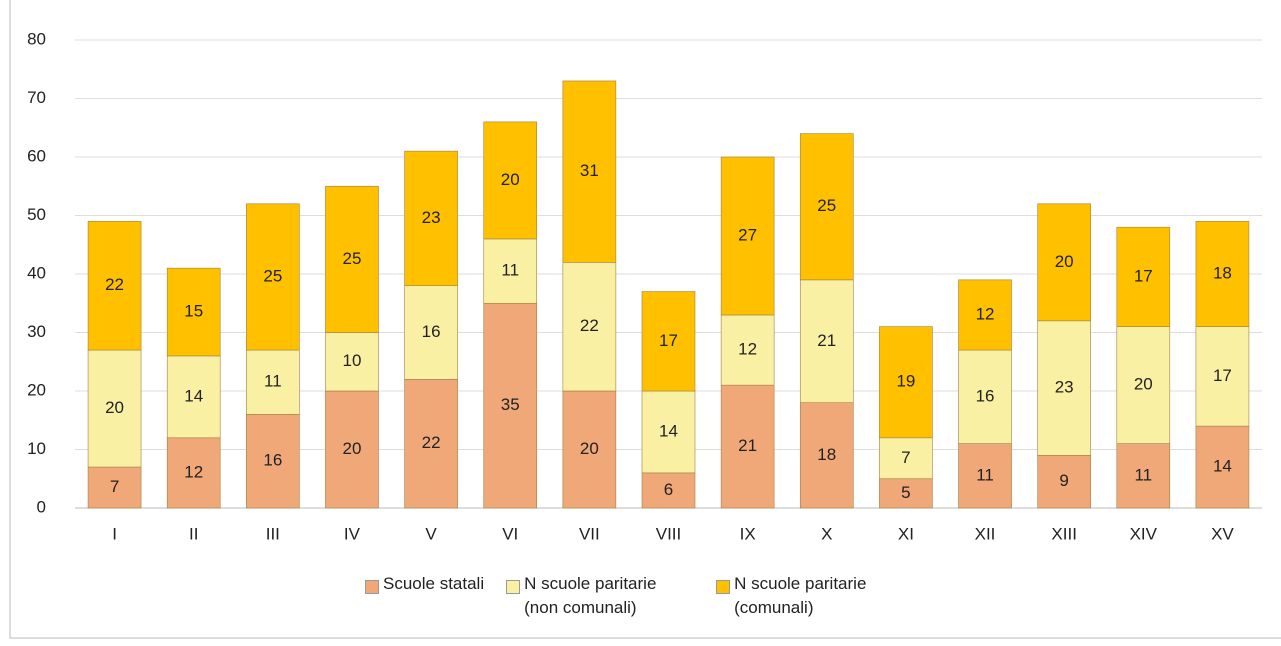  What do you see at coordinates (36, 155) in the screenshot?
I see `y-tick-label: 60` at bounding box center [36, 155].